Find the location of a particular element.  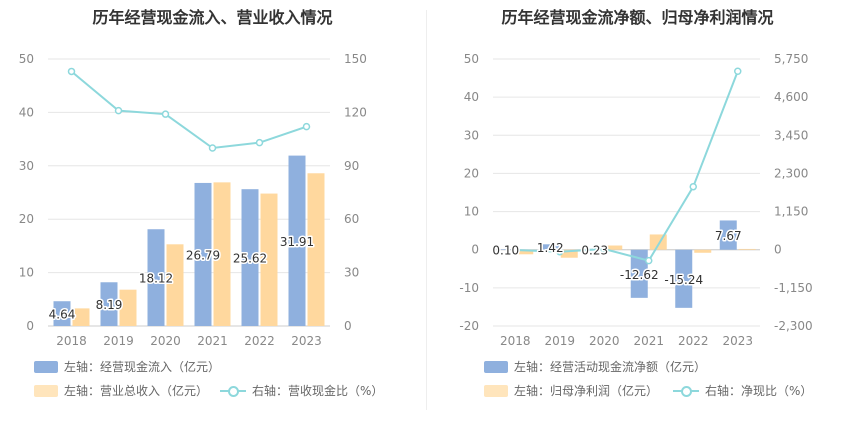

legend-label-net-cash-flow: 左轴：经营活动现金流净额（亿元） is located at coordinates (610, 367).